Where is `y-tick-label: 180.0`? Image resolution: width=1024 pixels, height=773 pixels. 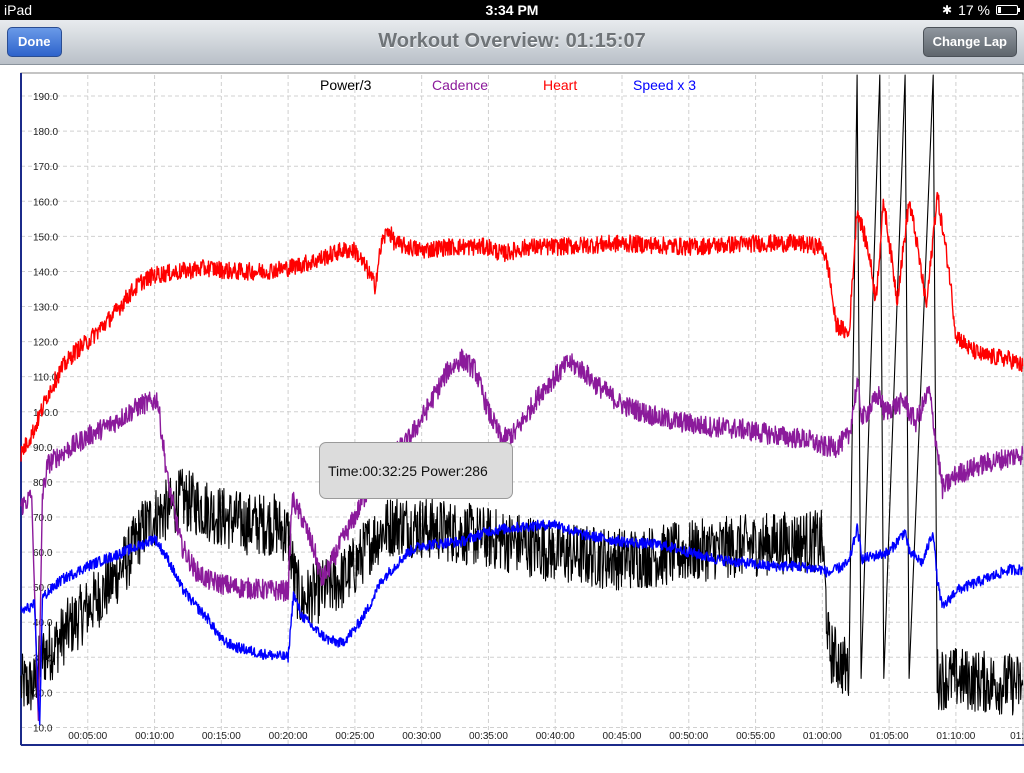
y-tick-label: 180.0 is located at coordinates (45, 132).